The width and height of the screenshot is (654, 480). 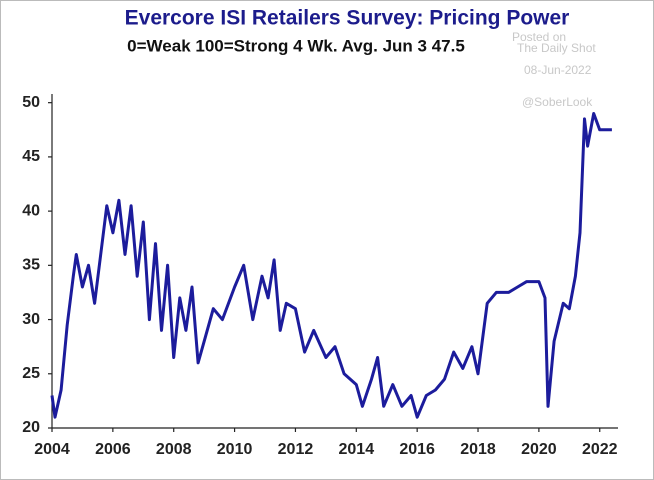 I want to click on x-tick-label: 2012, so click(x=296, y=449).